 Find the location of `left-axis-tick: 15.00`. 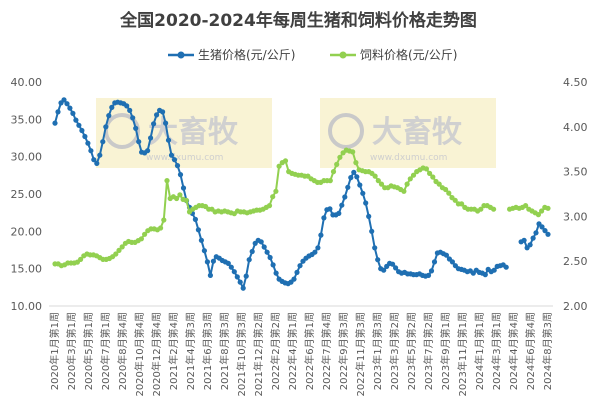

left-axis-tick: 15.00 is located at coordinates (27, 269).